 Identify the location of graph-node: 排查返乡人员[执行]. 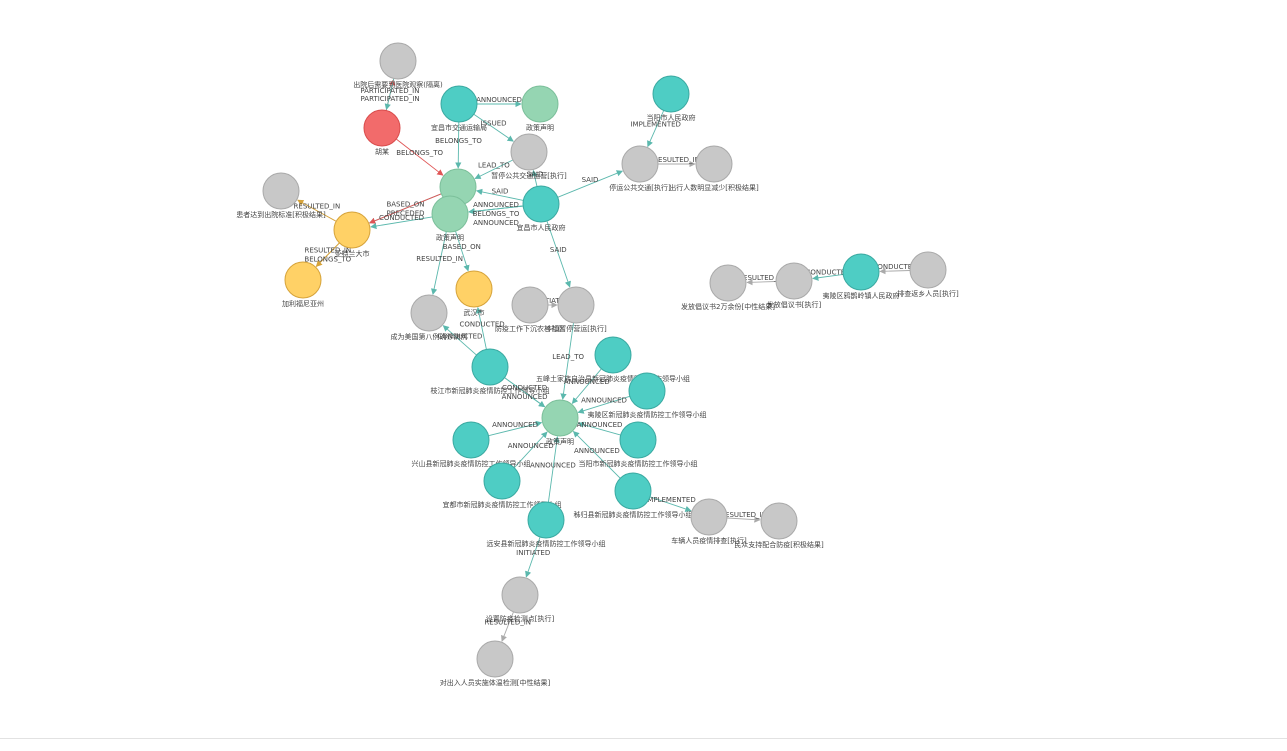
(928, 274).